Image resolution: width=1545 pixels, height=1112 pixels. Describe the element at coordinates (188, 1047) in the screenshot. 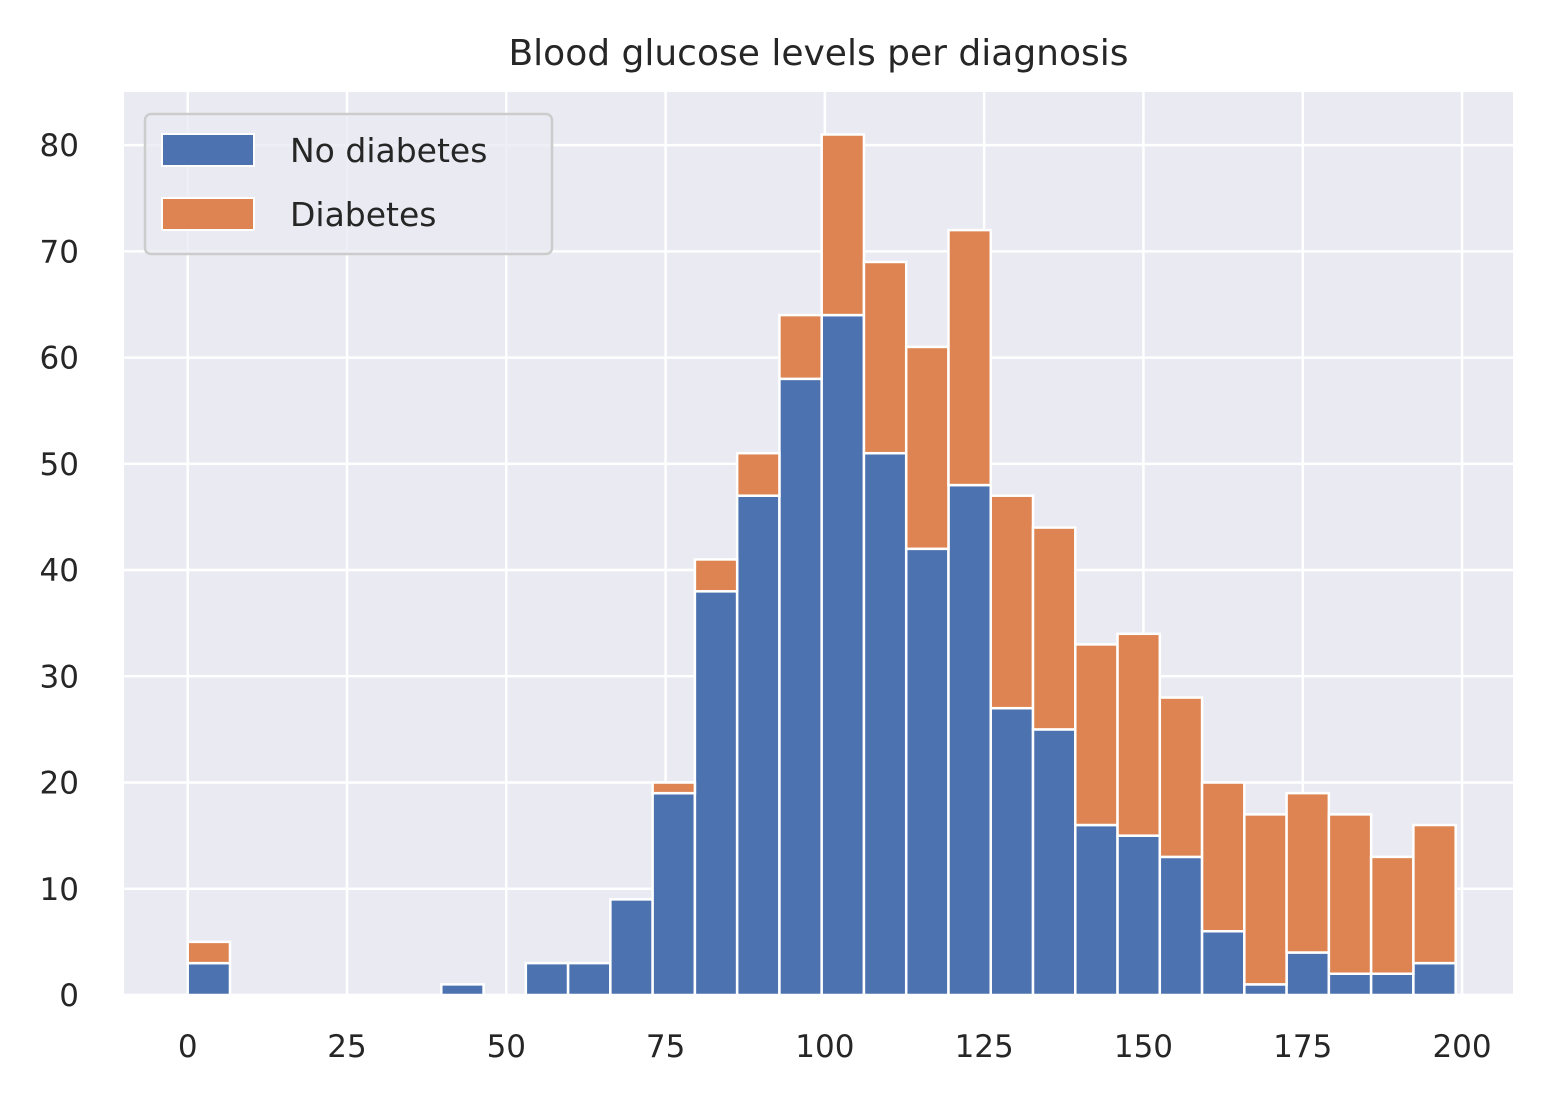

I see `x-tick-label: 0` at that location.